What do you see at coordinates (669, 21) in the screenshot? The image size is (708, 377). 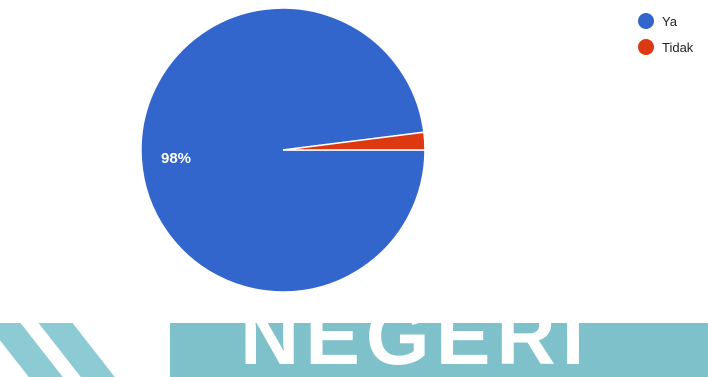 I see `legend-label-ya: Ya` at bounding box center [669, 21].